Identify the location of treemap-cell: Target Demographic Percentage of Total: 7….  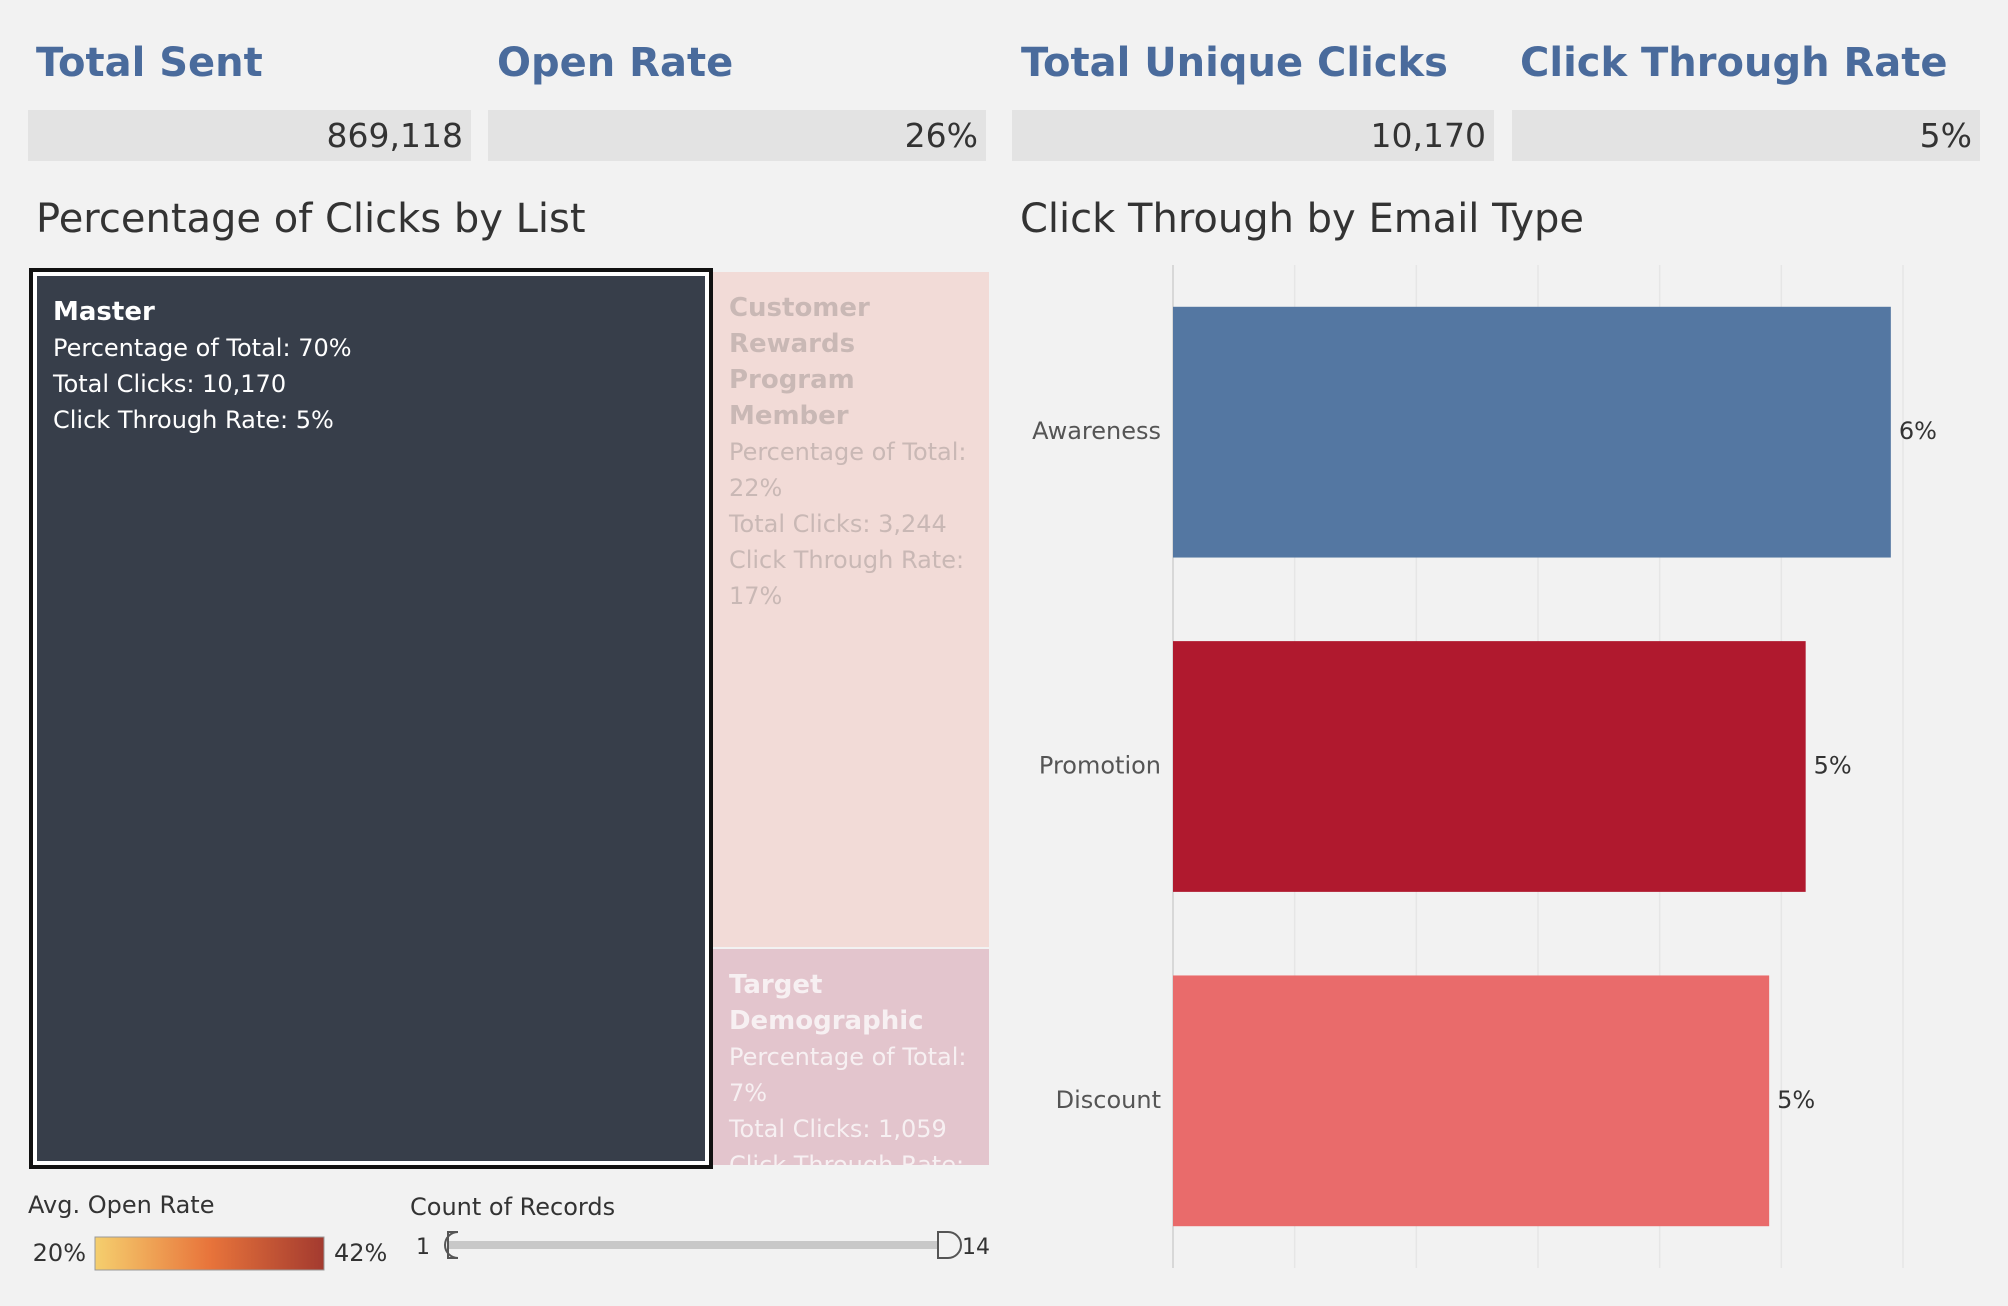
(850, 1057).